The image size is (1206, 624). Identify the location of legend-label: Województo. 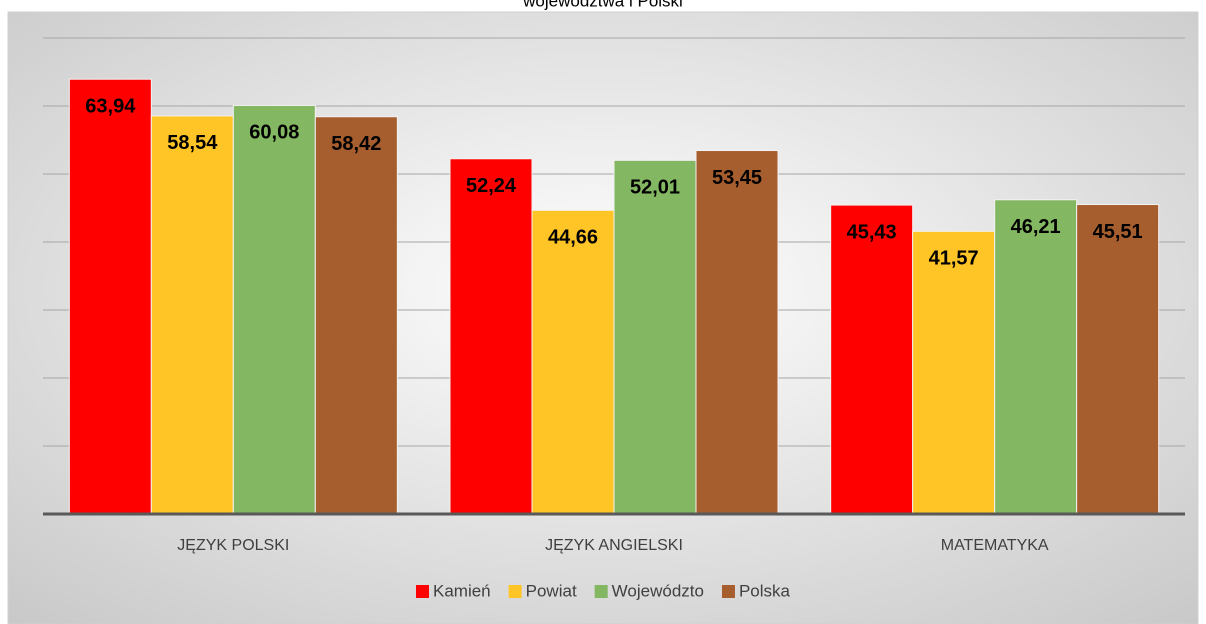
(658, 590).